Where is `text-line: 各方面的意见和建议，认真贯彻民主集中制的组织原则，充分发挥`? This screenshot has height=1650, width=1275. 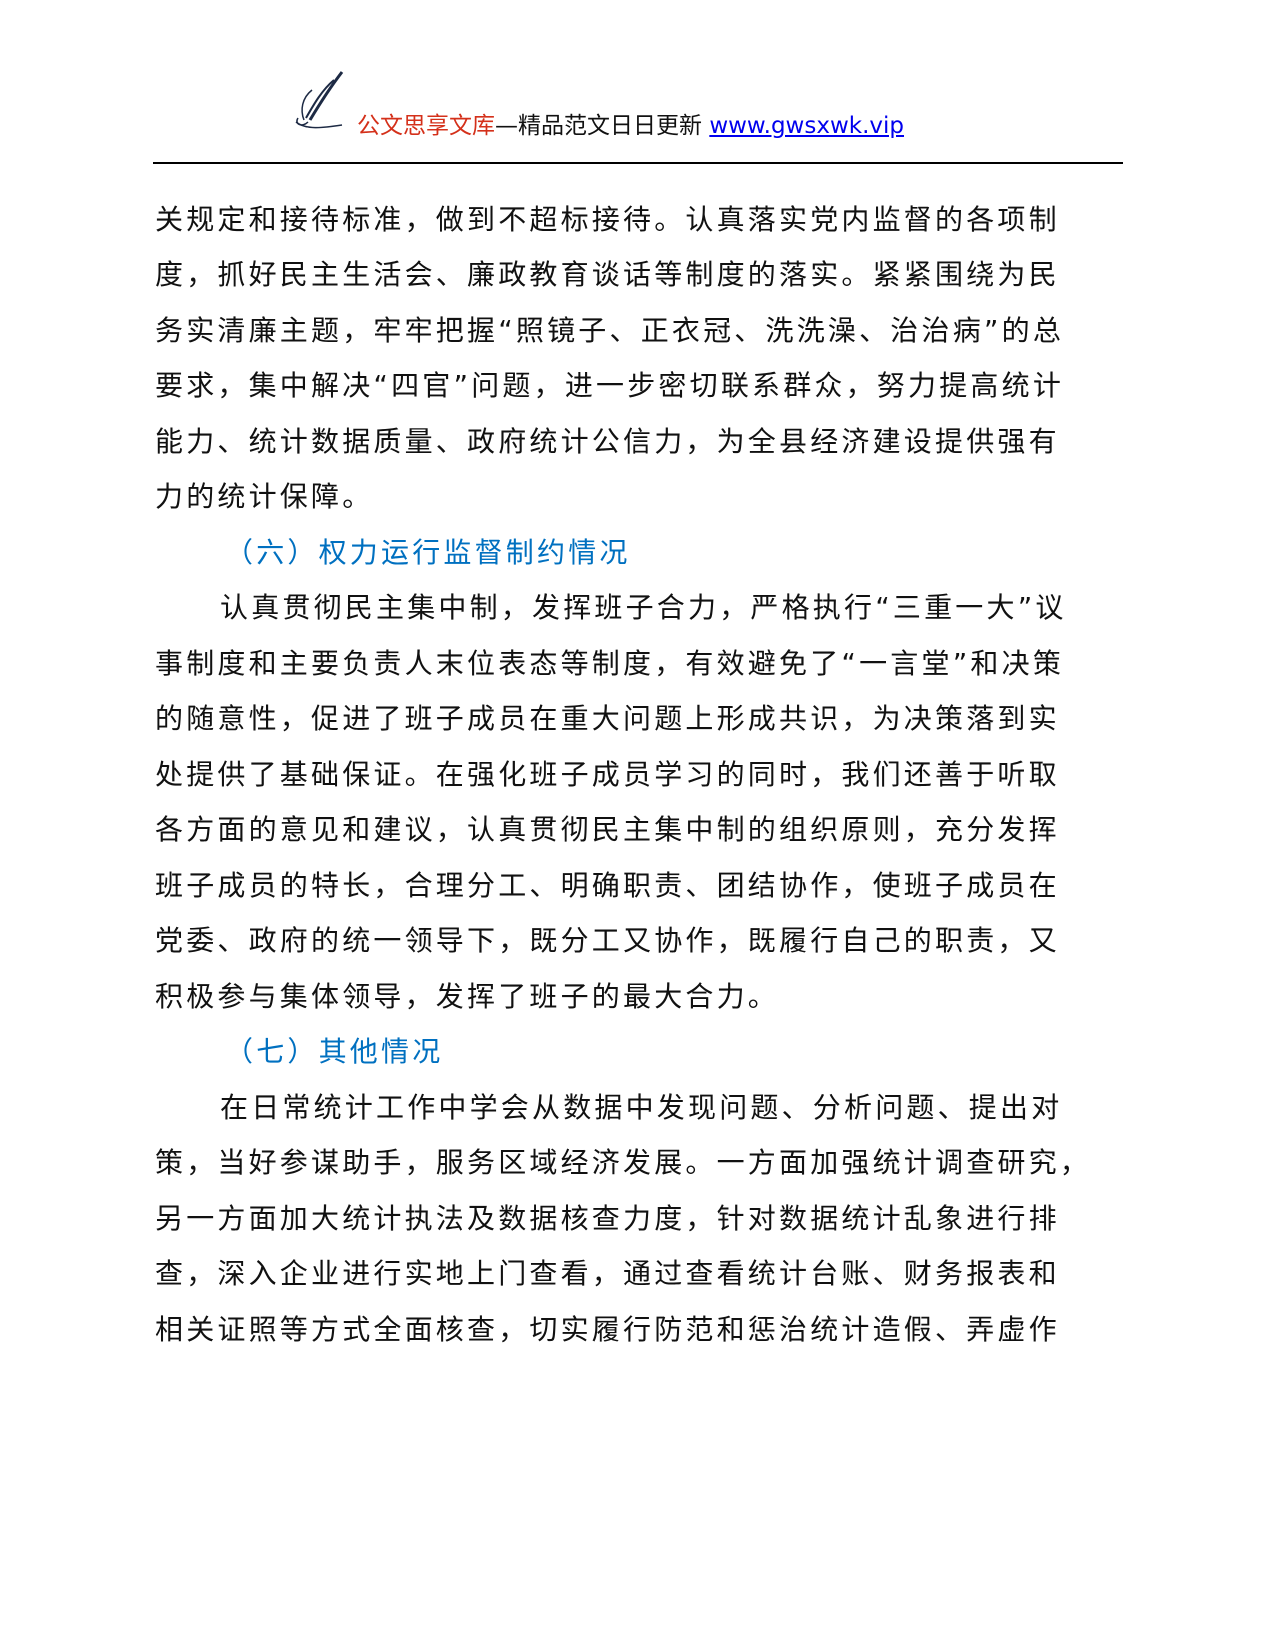
text-line: 各方面的意见和建议，认真贯彻民主集中制的组织原则，充分发挥 is located at coordinates (607, 829).